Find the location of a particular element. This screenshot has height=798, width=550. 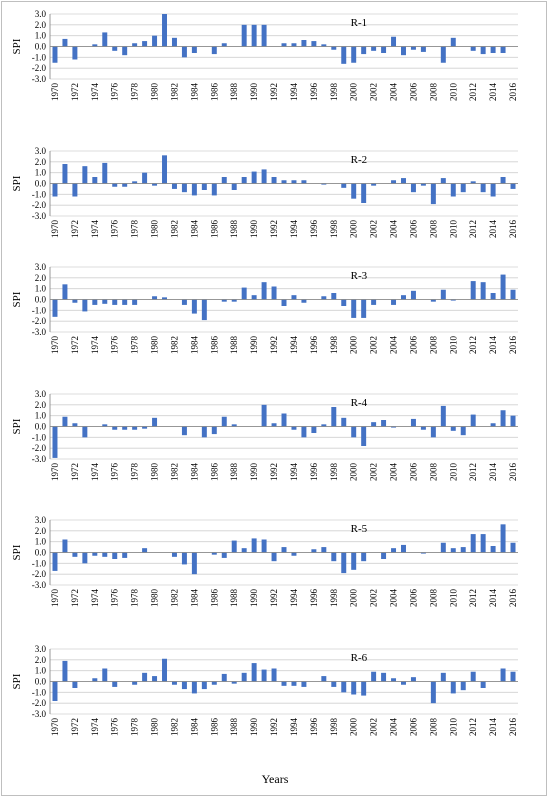

bar-1972 is located at coordinates (75, 53).